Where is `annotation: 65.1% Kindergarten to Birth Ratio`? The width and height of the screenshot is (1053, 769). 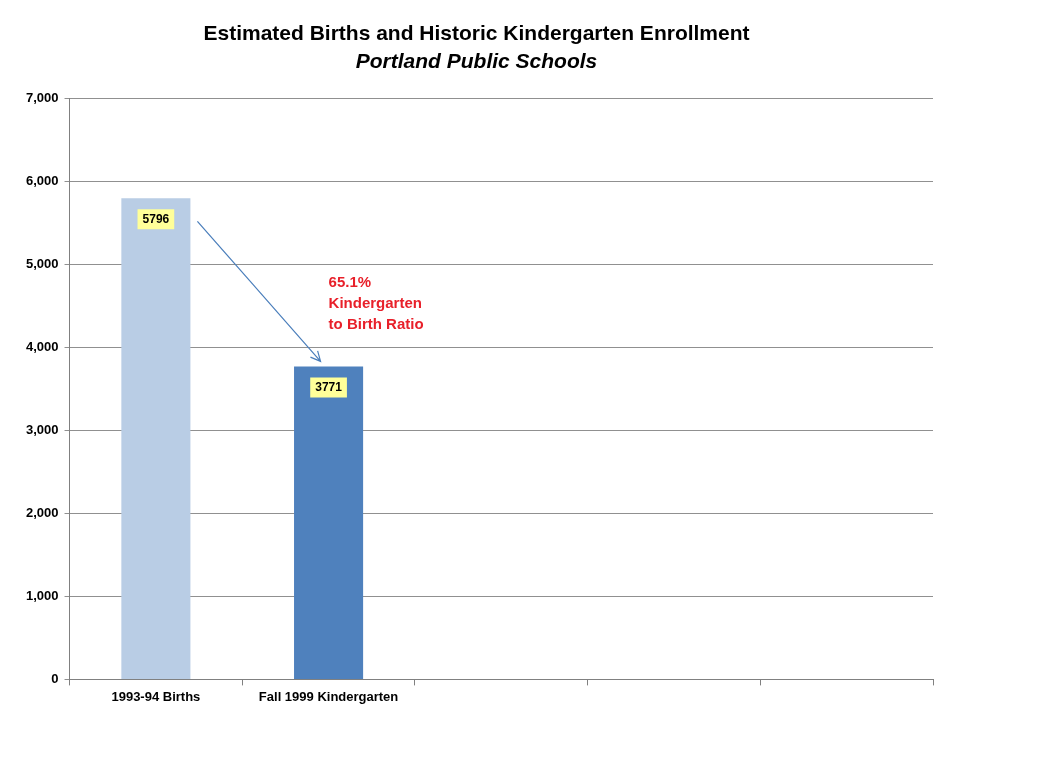
annotation: 65.1% Kindergarten to Birth Ratio is located at coordinates (376, 303).